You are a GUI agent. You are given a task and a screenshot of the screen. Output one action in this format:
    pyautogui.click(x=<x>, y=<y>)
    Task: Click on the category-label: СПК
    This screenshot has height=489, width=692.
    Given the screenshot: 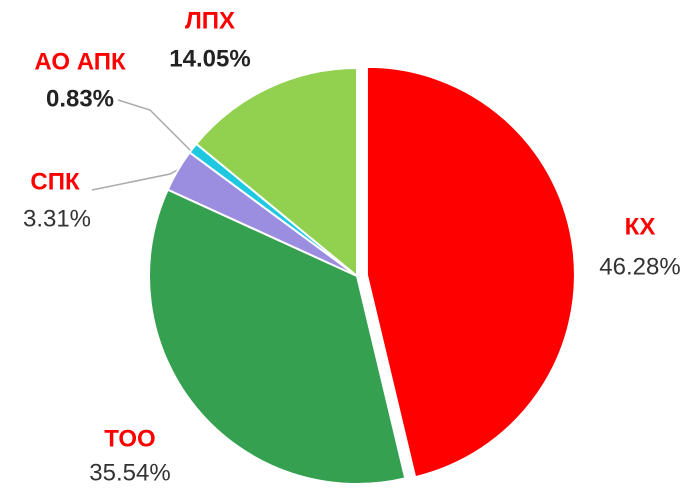 What is the action you would take?
    pyautogui.click(x=55, y=181)
    